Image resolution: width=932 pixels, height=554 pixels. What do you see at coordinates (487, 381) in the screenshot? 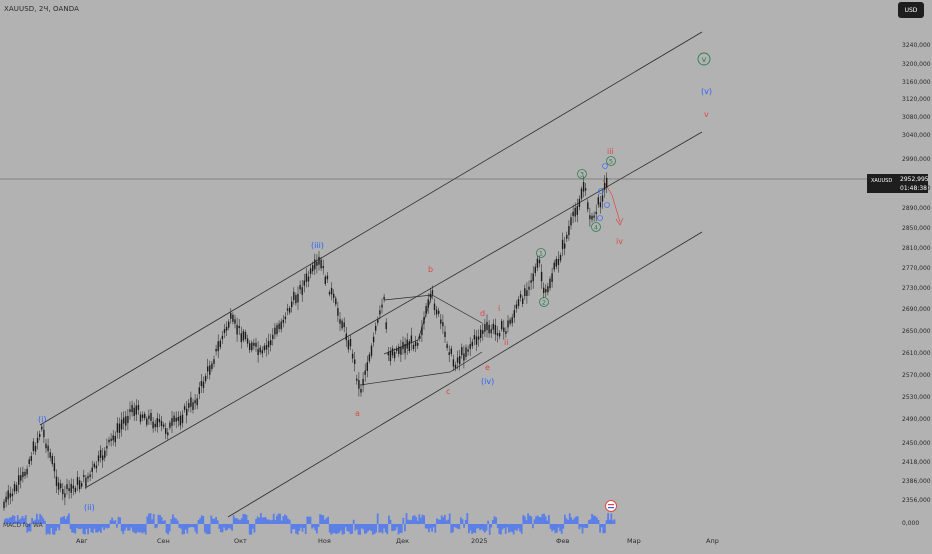
I see `wave-label-iv-blue: (iv)` at bounding box center [487, 381].